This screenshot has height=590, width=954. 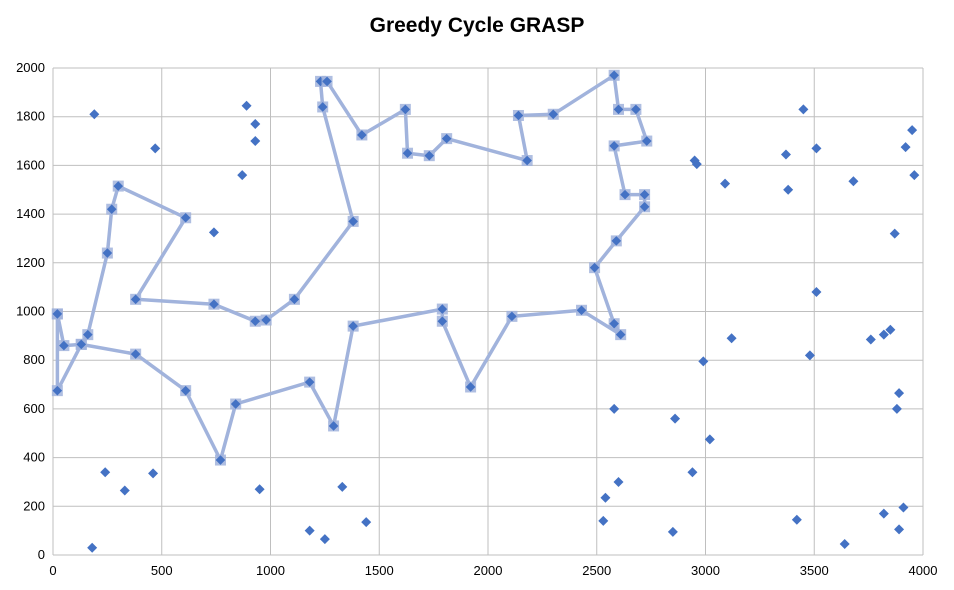 What do you see at coordinates (34, 359) in the screenshot?
I see `y-tick-label: 800` at bounding box center [34, 359].